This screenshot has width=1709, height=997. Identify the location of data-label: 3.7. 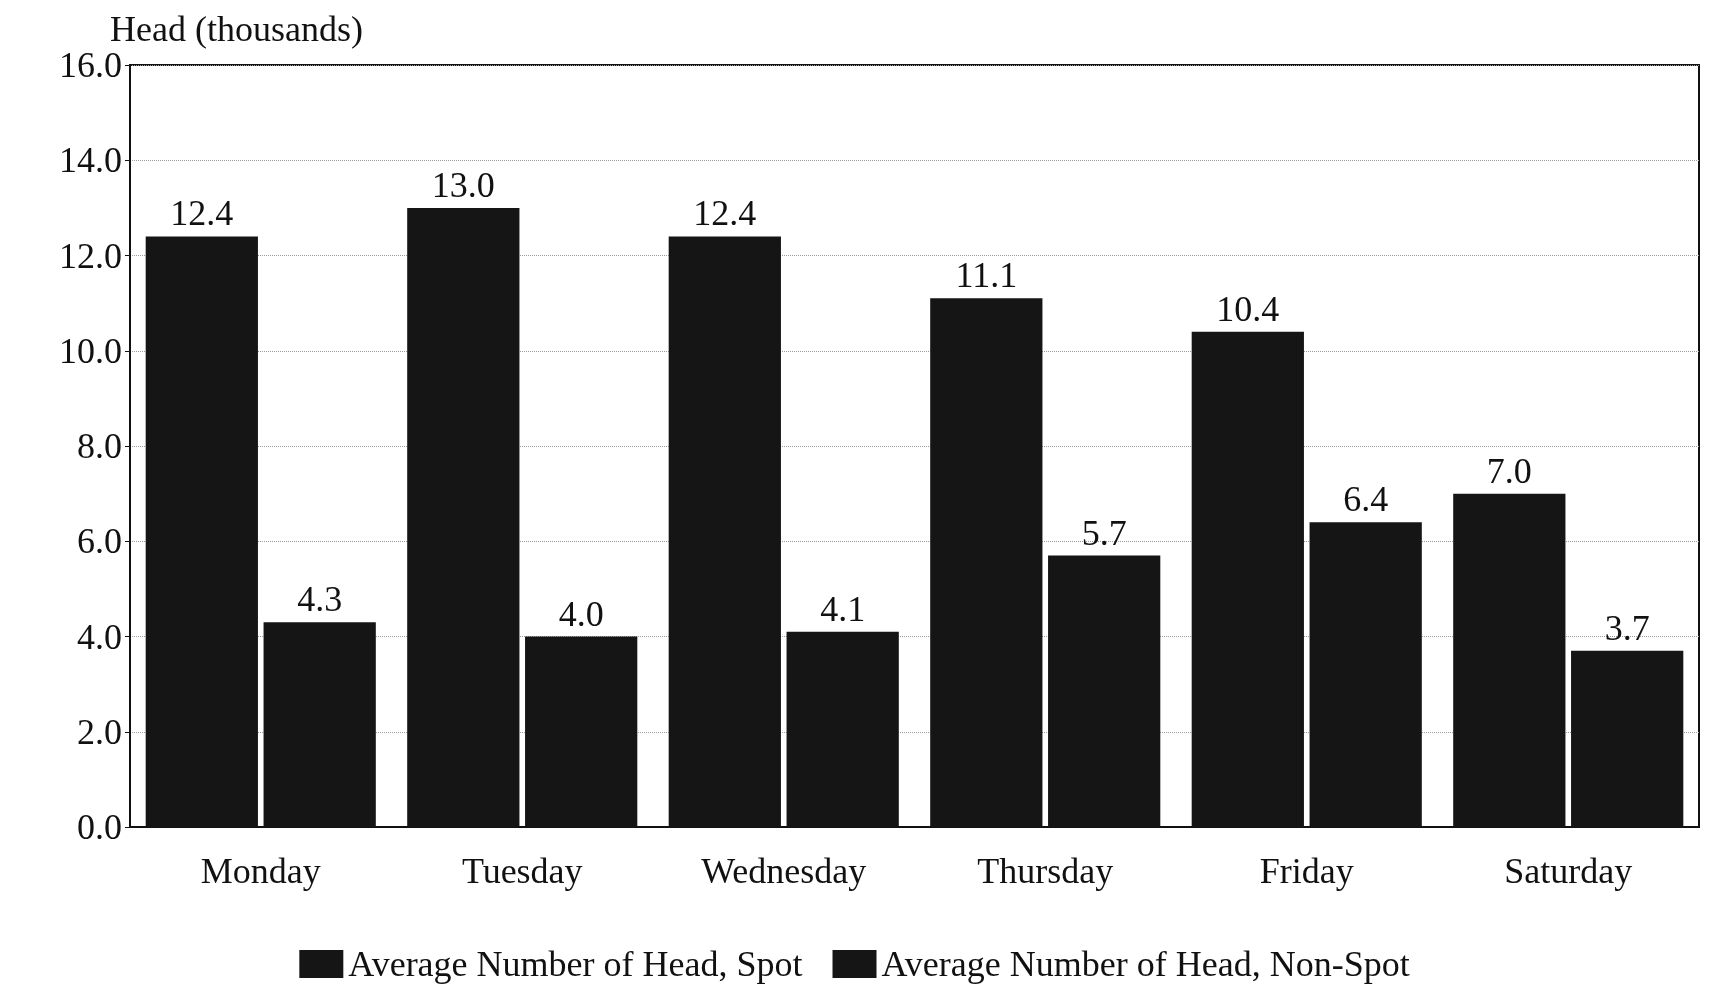
(1627, 627).